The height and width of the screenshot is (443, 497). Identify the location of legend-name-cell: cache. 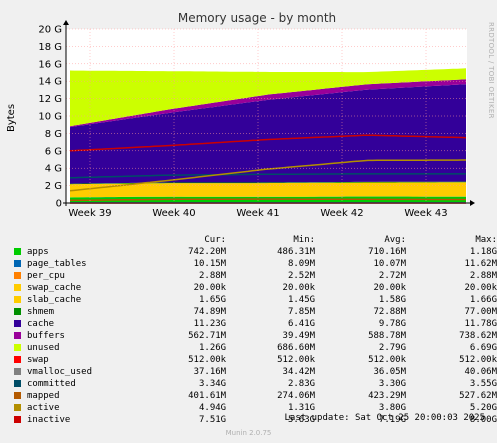
(75, 324).